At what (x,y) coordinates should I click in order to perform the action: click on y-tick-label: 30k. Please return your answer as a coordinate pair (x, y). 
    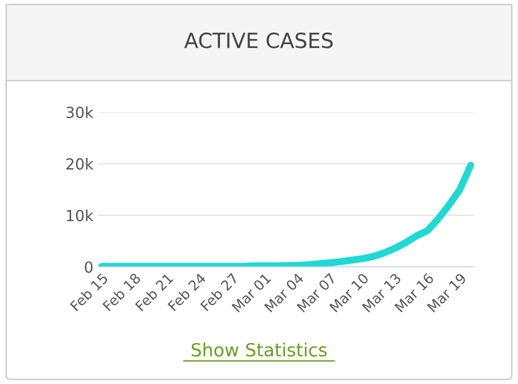
    Looking at the image, I should click on (80, 112).